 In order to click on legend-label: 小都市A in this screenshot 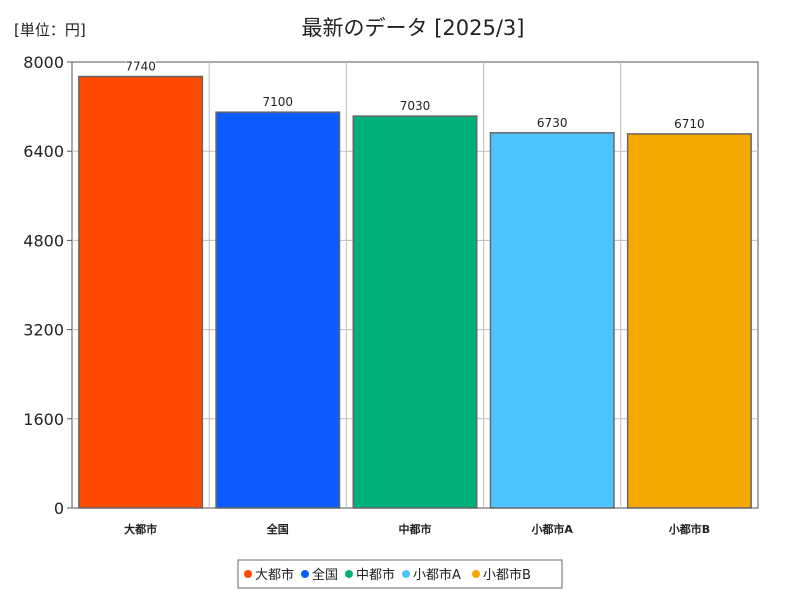, I will do `click(437, 575)`.